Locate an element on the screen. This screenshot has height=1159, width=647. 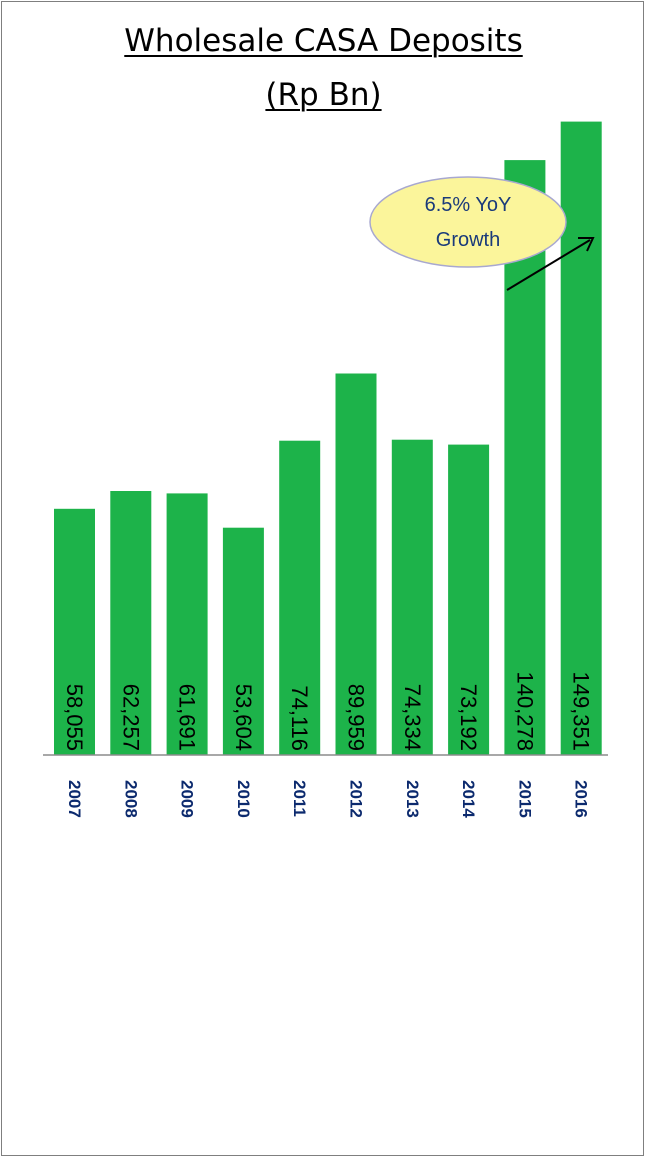
data-label-2016: 149,351 is located at coordinates (581, 711).